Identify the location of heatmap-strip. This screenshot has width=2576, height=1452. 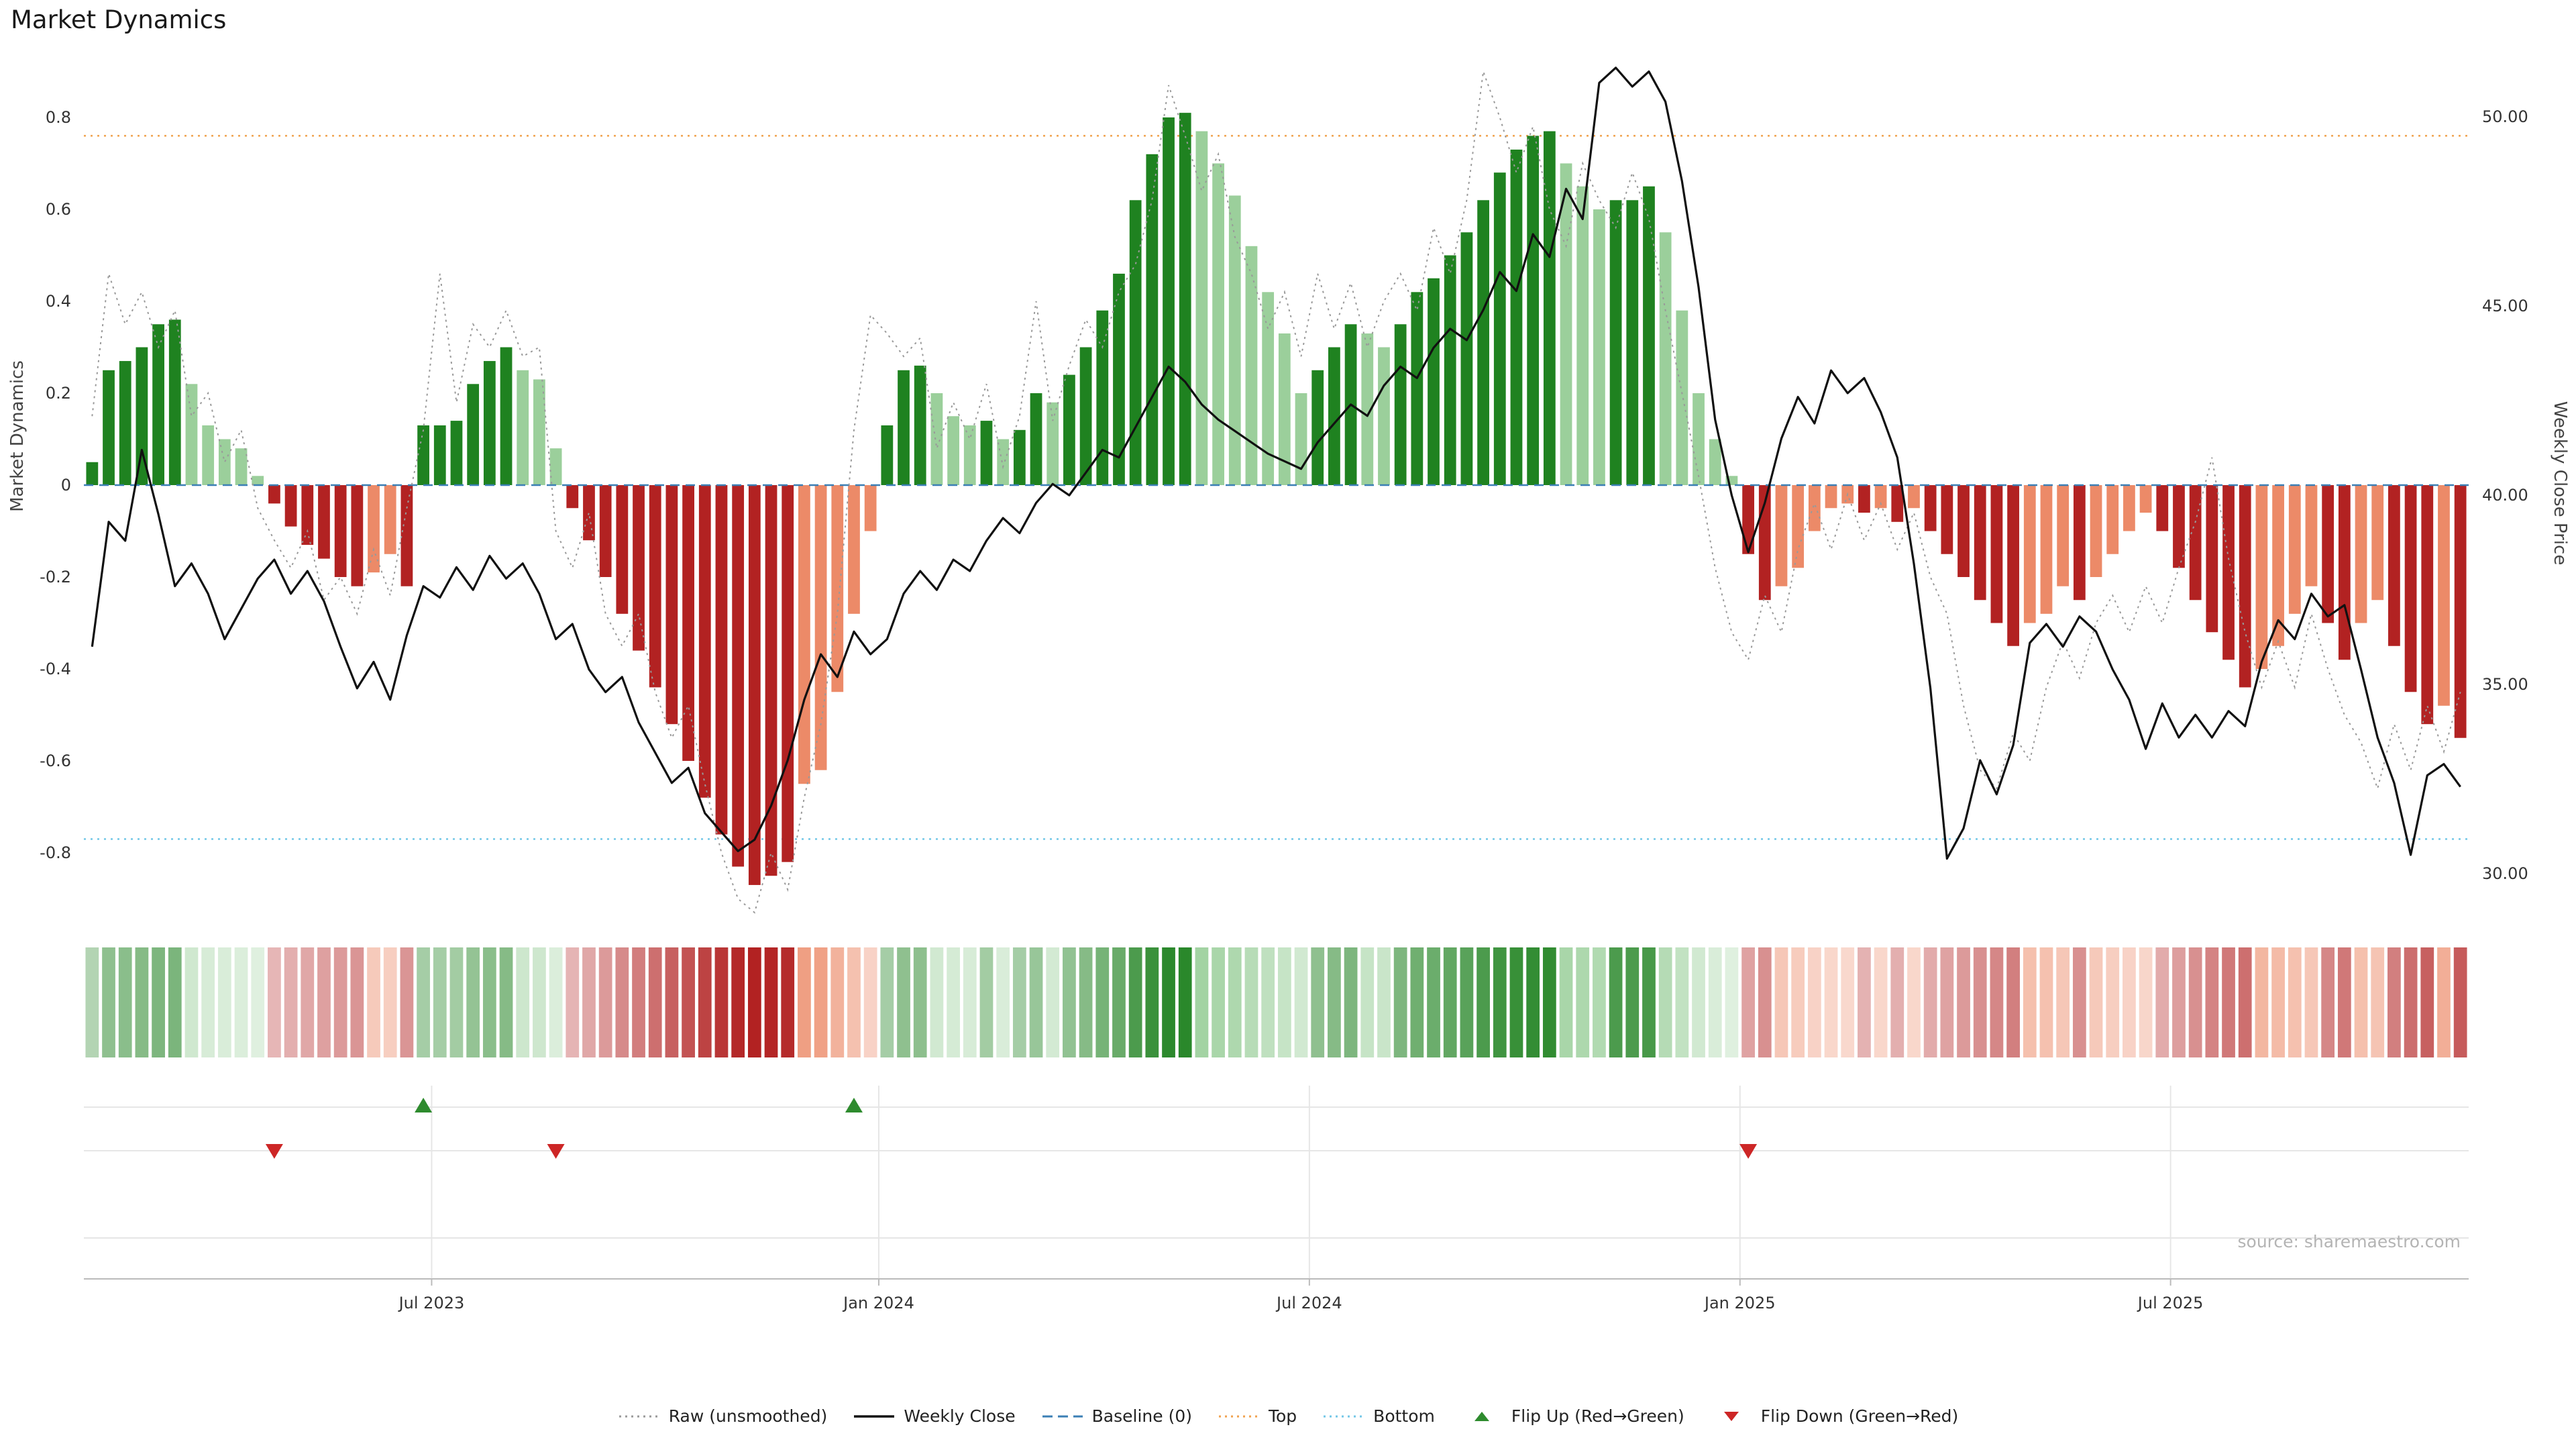
(1276, 1002).